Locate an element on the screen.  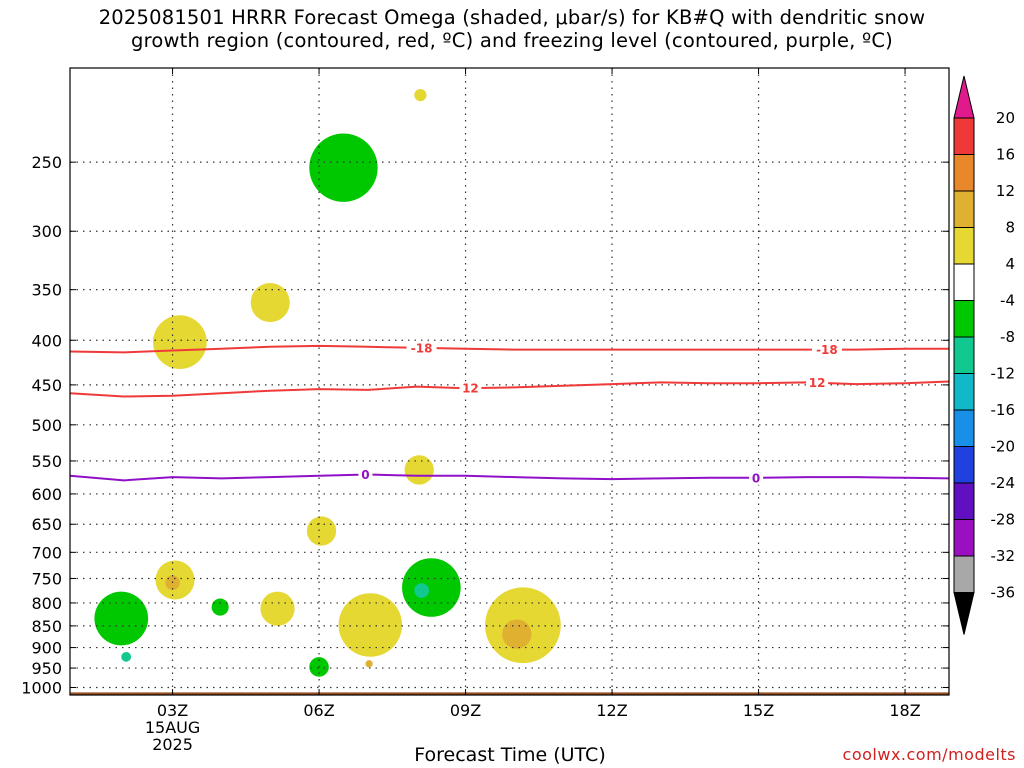
contour-label--12-0: 12 is located at coordinates (470, 389).